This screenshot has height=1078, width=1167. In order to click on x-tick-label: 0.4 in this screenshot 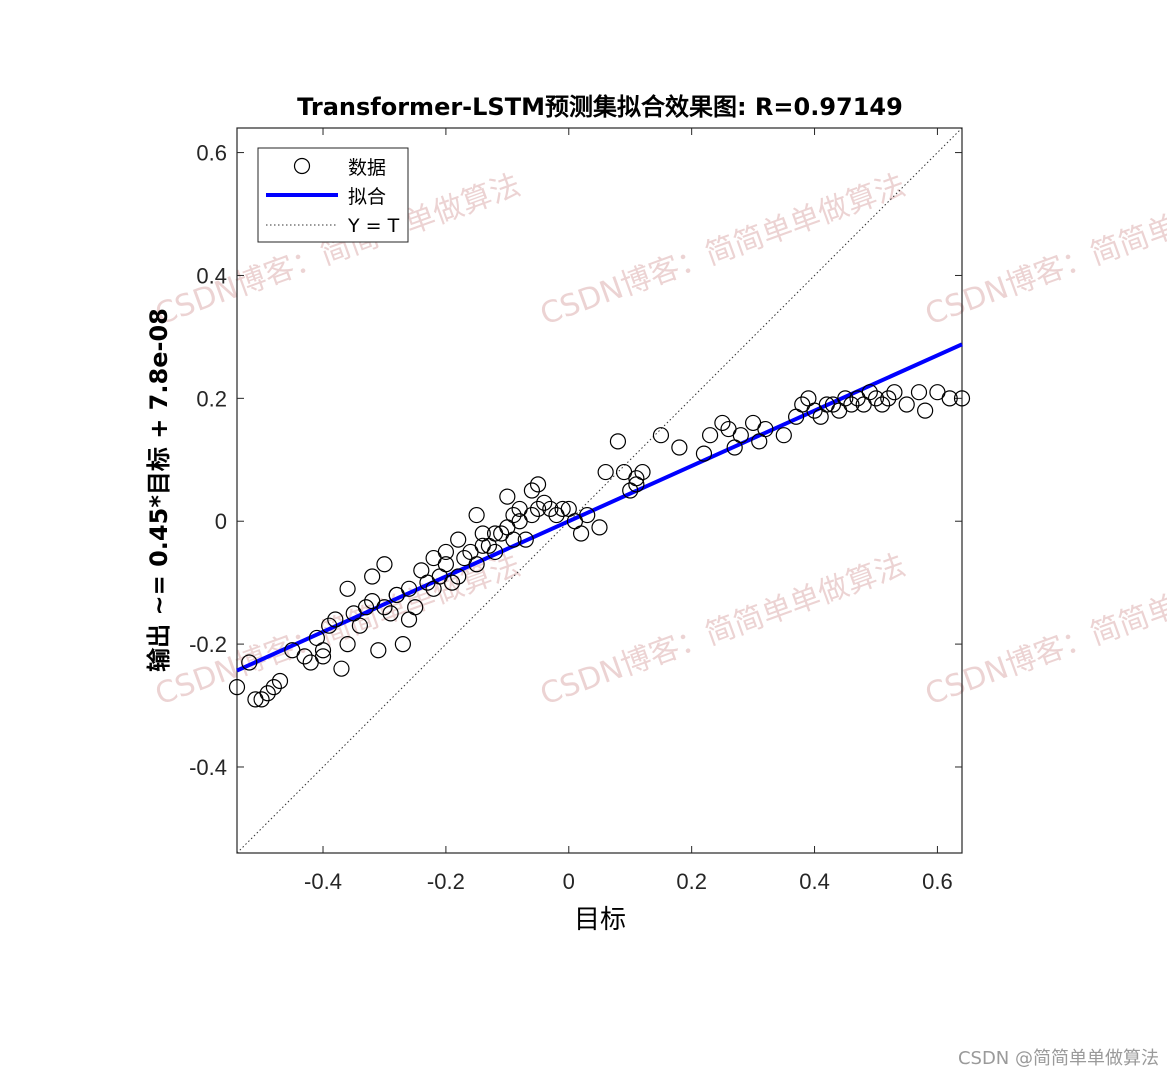, I will do `click(814, 881)`.